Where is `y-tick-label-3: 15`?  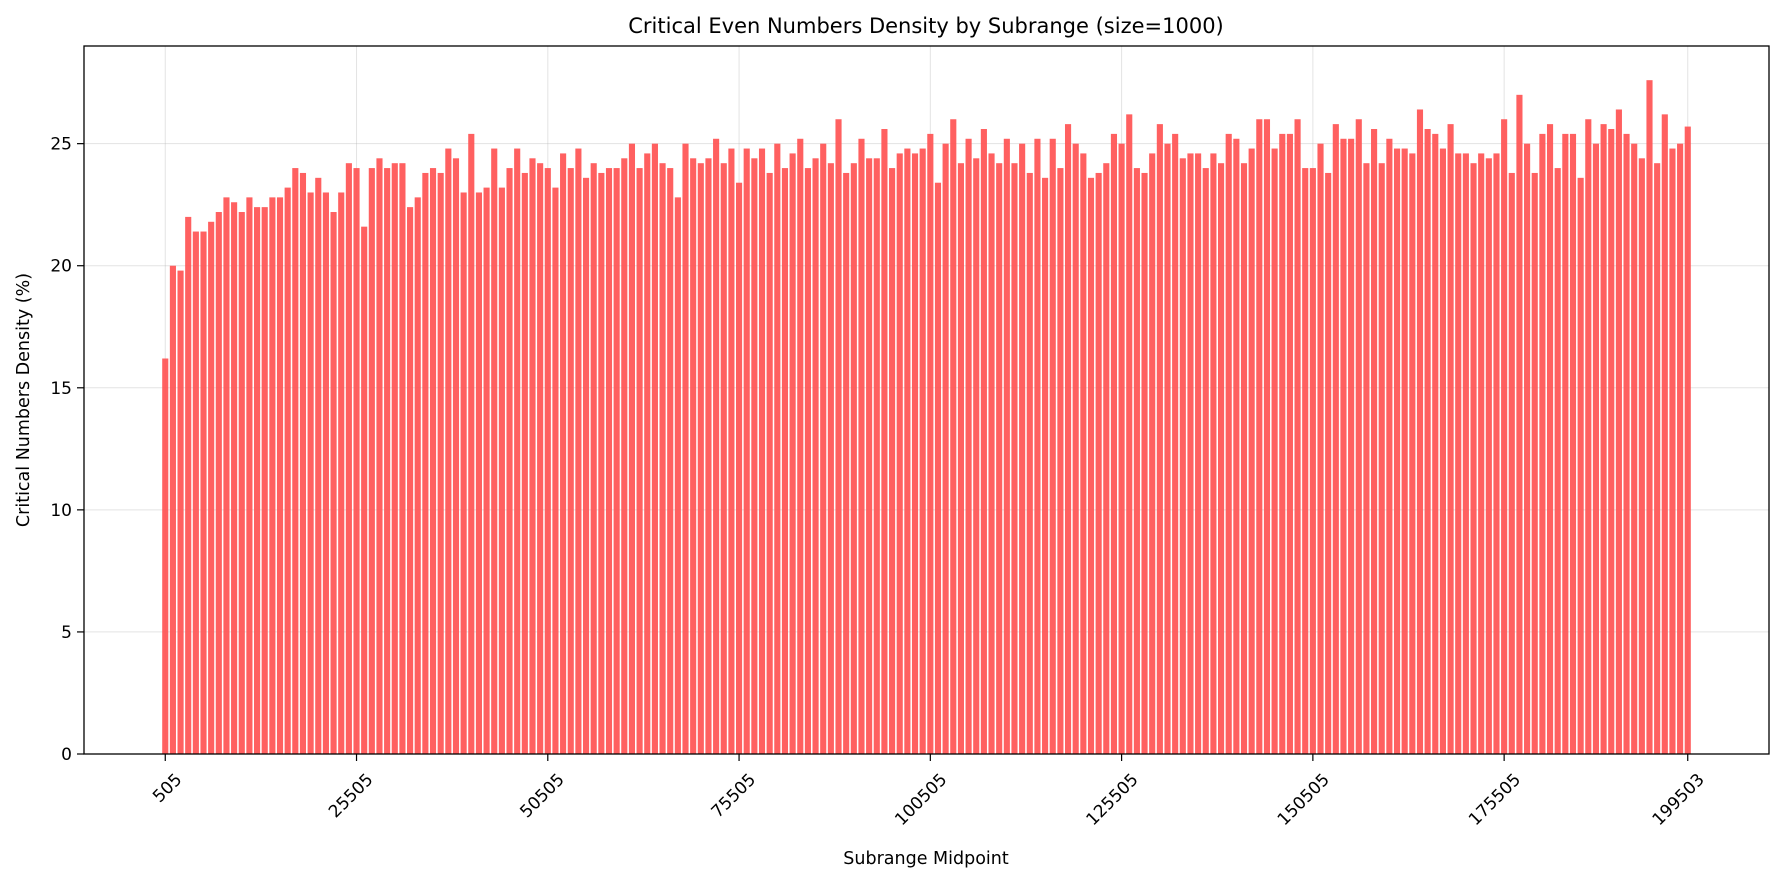 y-tick-label-3: 15 is located at coordinates (61, 389).